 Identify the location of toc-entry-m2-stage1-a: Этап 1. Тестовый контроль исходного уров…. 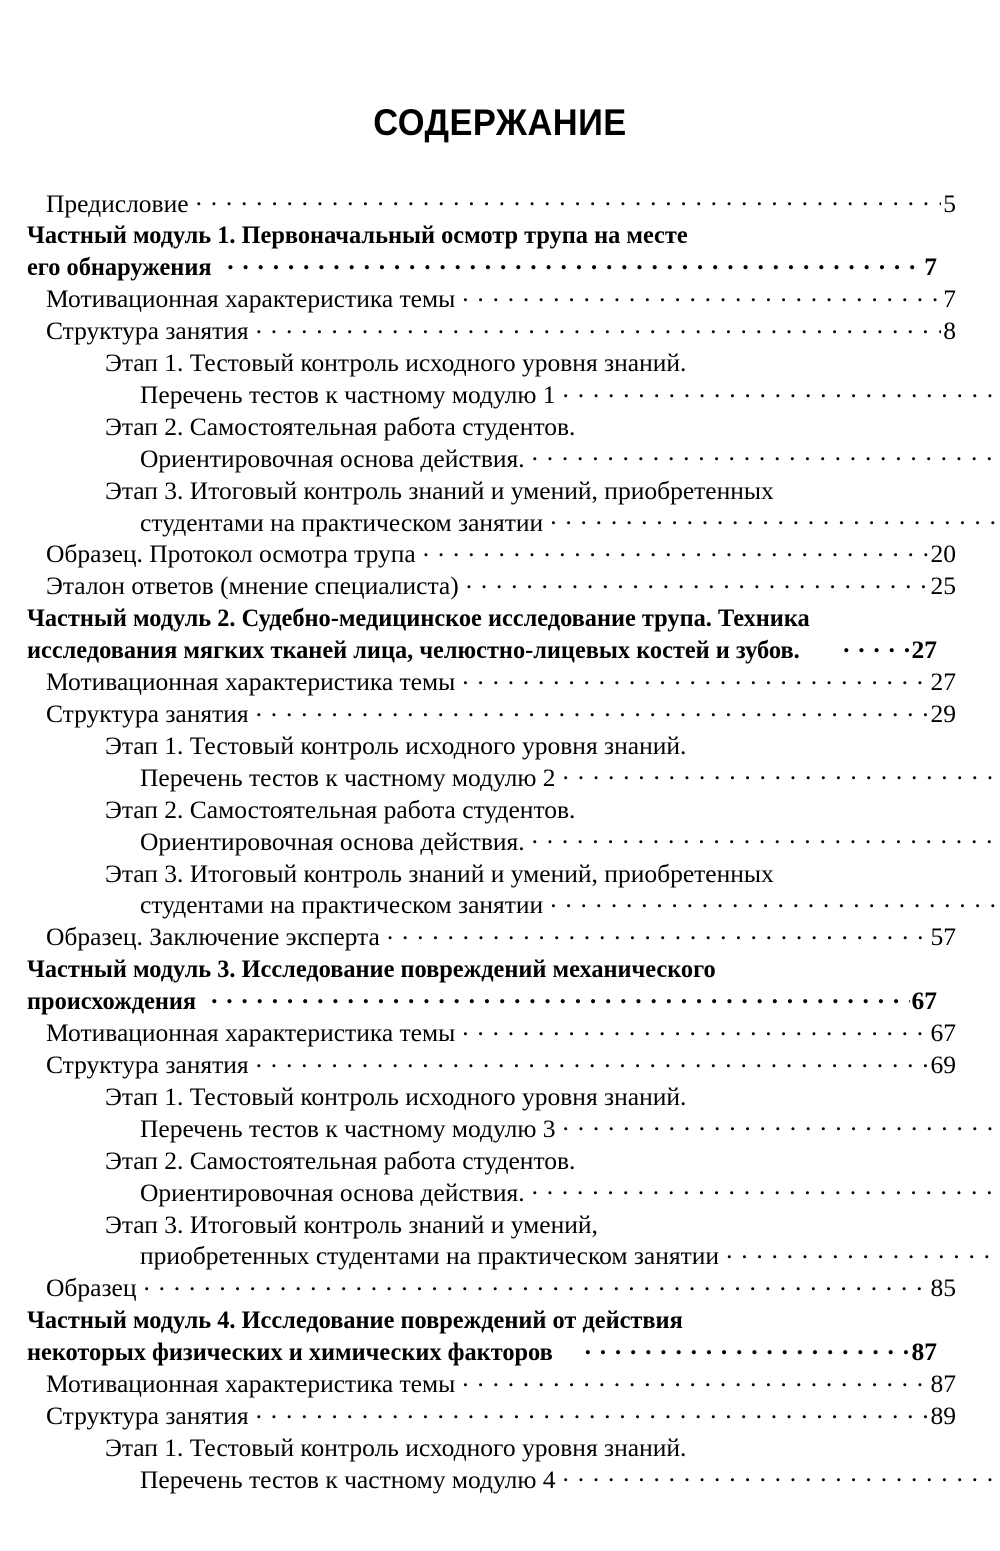
(552, 744).